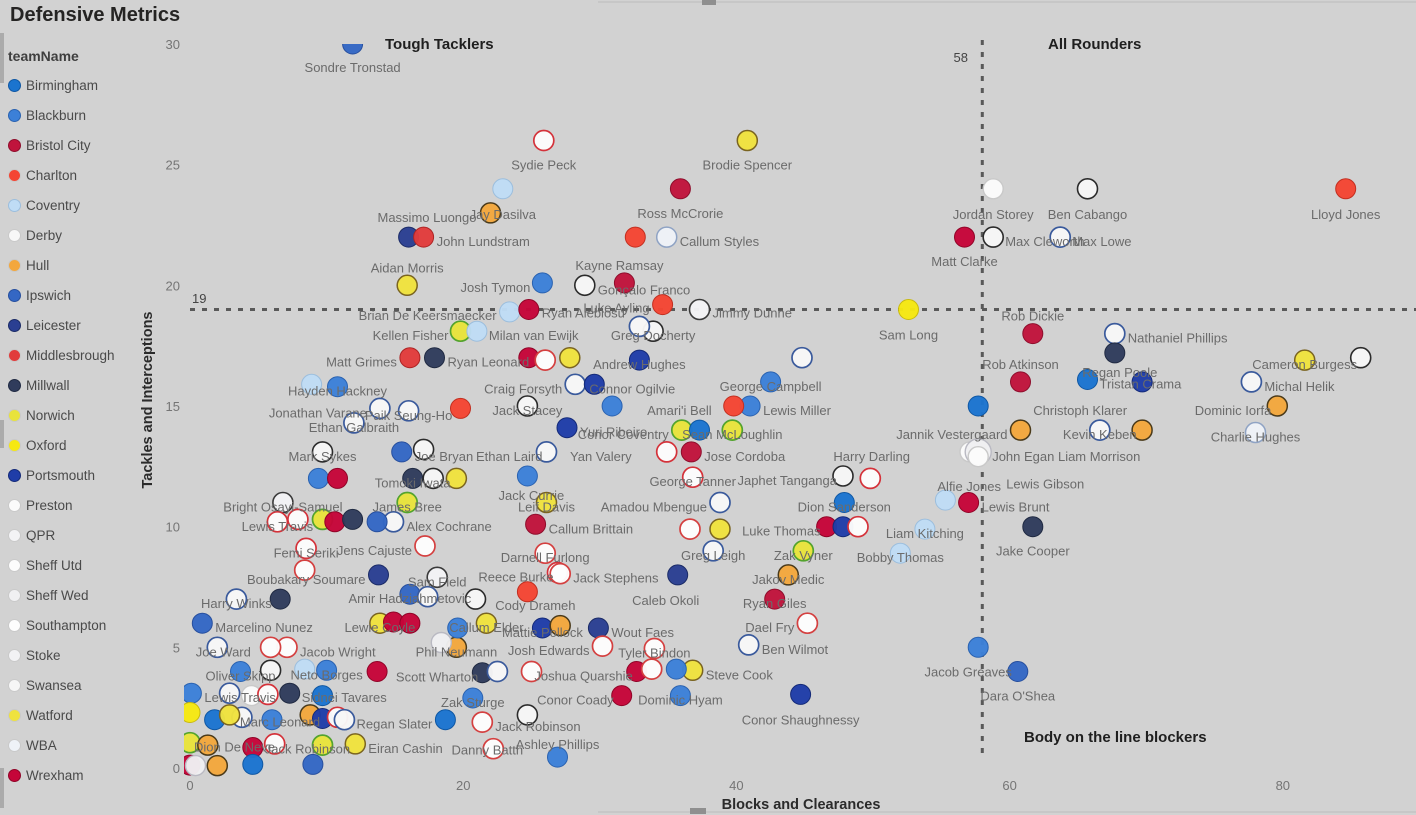 This screenshot has width=1416, height=815. What do you see at coordinates (2, 434) in the screenshot?
I see `legend-scrollbar-mid` at bounding box center [2, 434].